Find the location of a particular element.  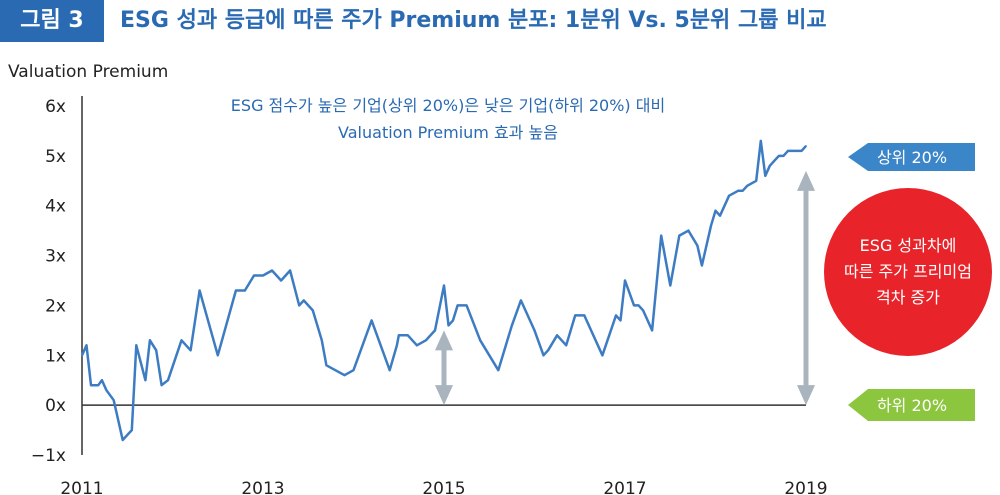

x-tick-label: 2015 is located at coordinates (443, 487).